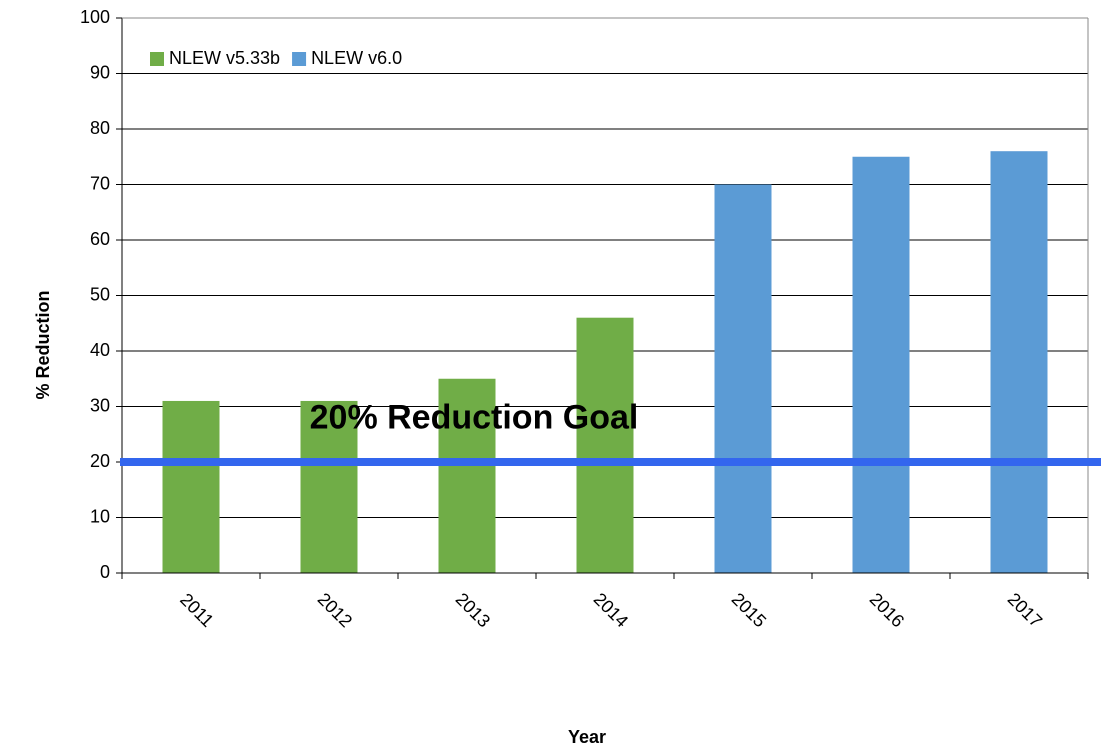 Image resolution: width=1101 pixels, height=750 pixels. I want to click on legend: NLEW v5.33b NLEW v6.0, so click(276, 58).